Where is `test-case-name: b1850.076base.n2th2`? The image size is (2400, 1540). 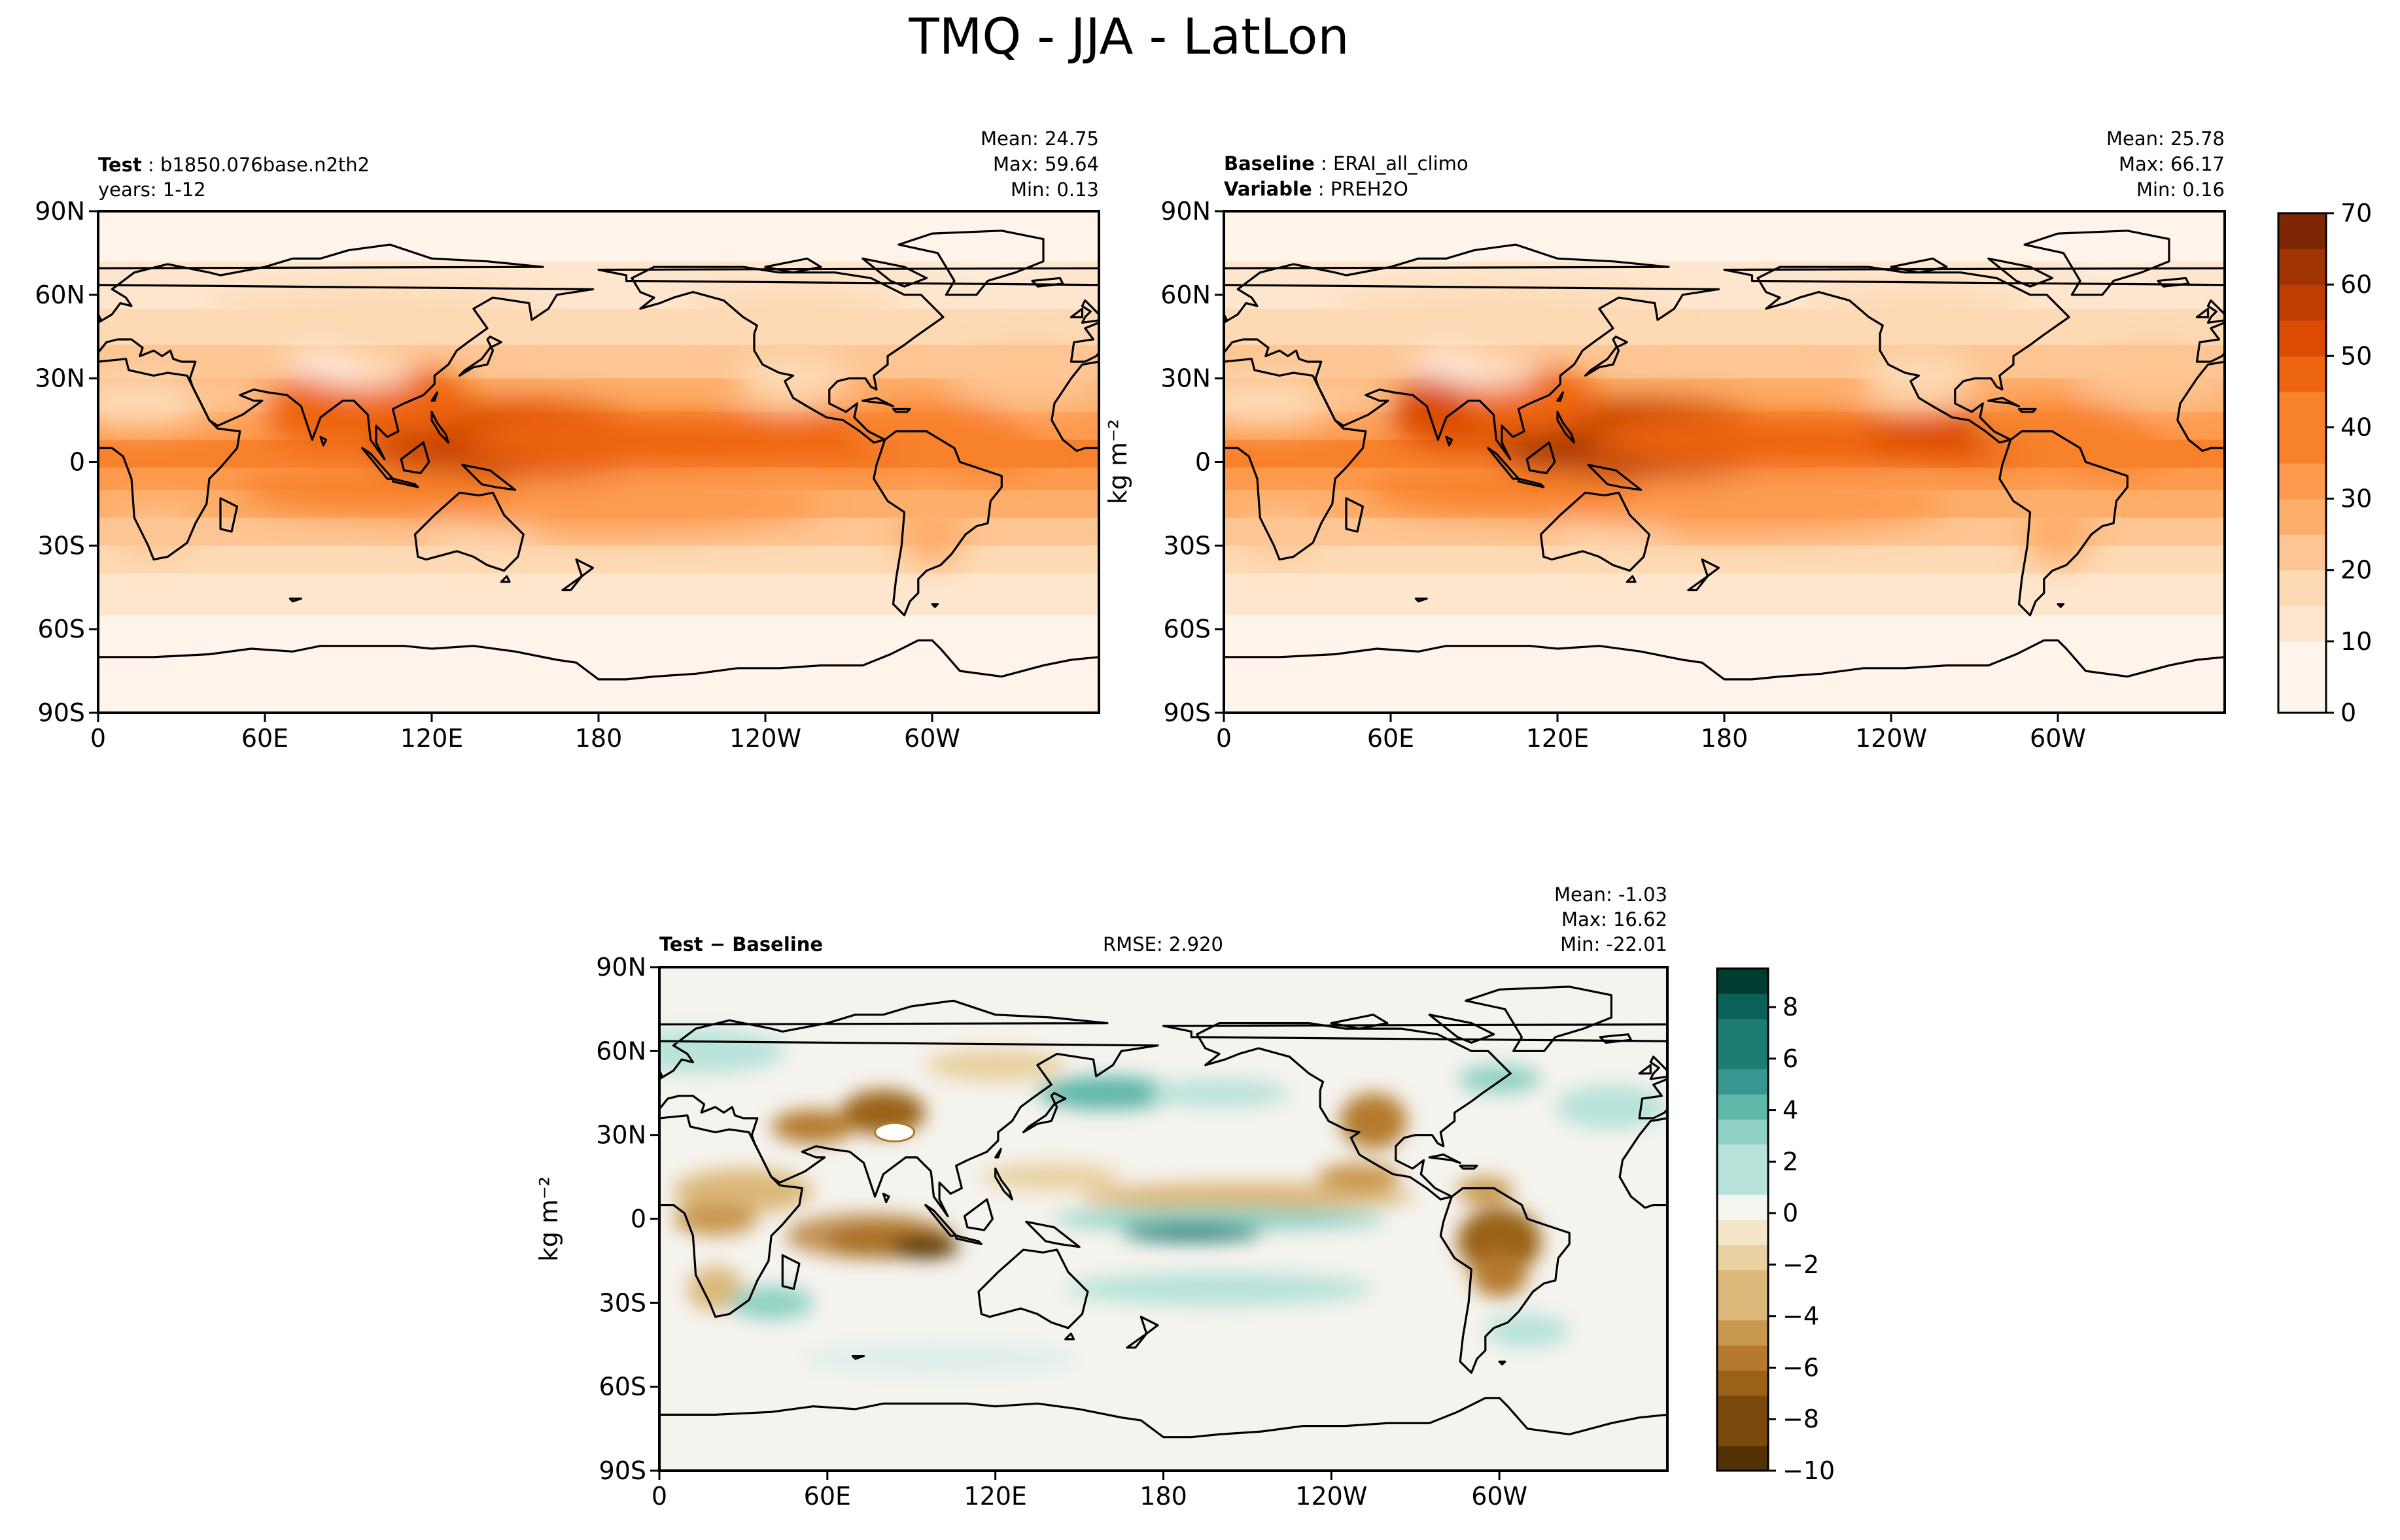 test-case-name: b1850.076base.n2th2 is located at coordinates (265, 165).